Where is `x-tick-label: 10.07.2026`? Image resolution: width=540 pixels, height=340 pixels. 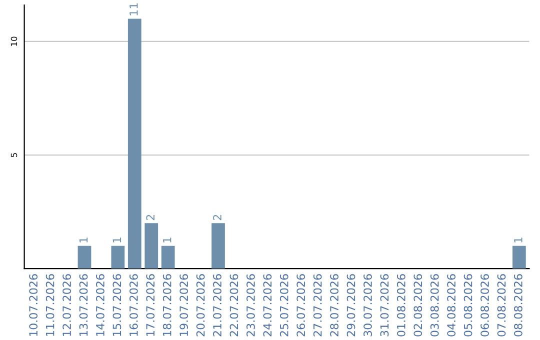 x-tick-label: 10.07.2026 is located at coordinates (33, 305).